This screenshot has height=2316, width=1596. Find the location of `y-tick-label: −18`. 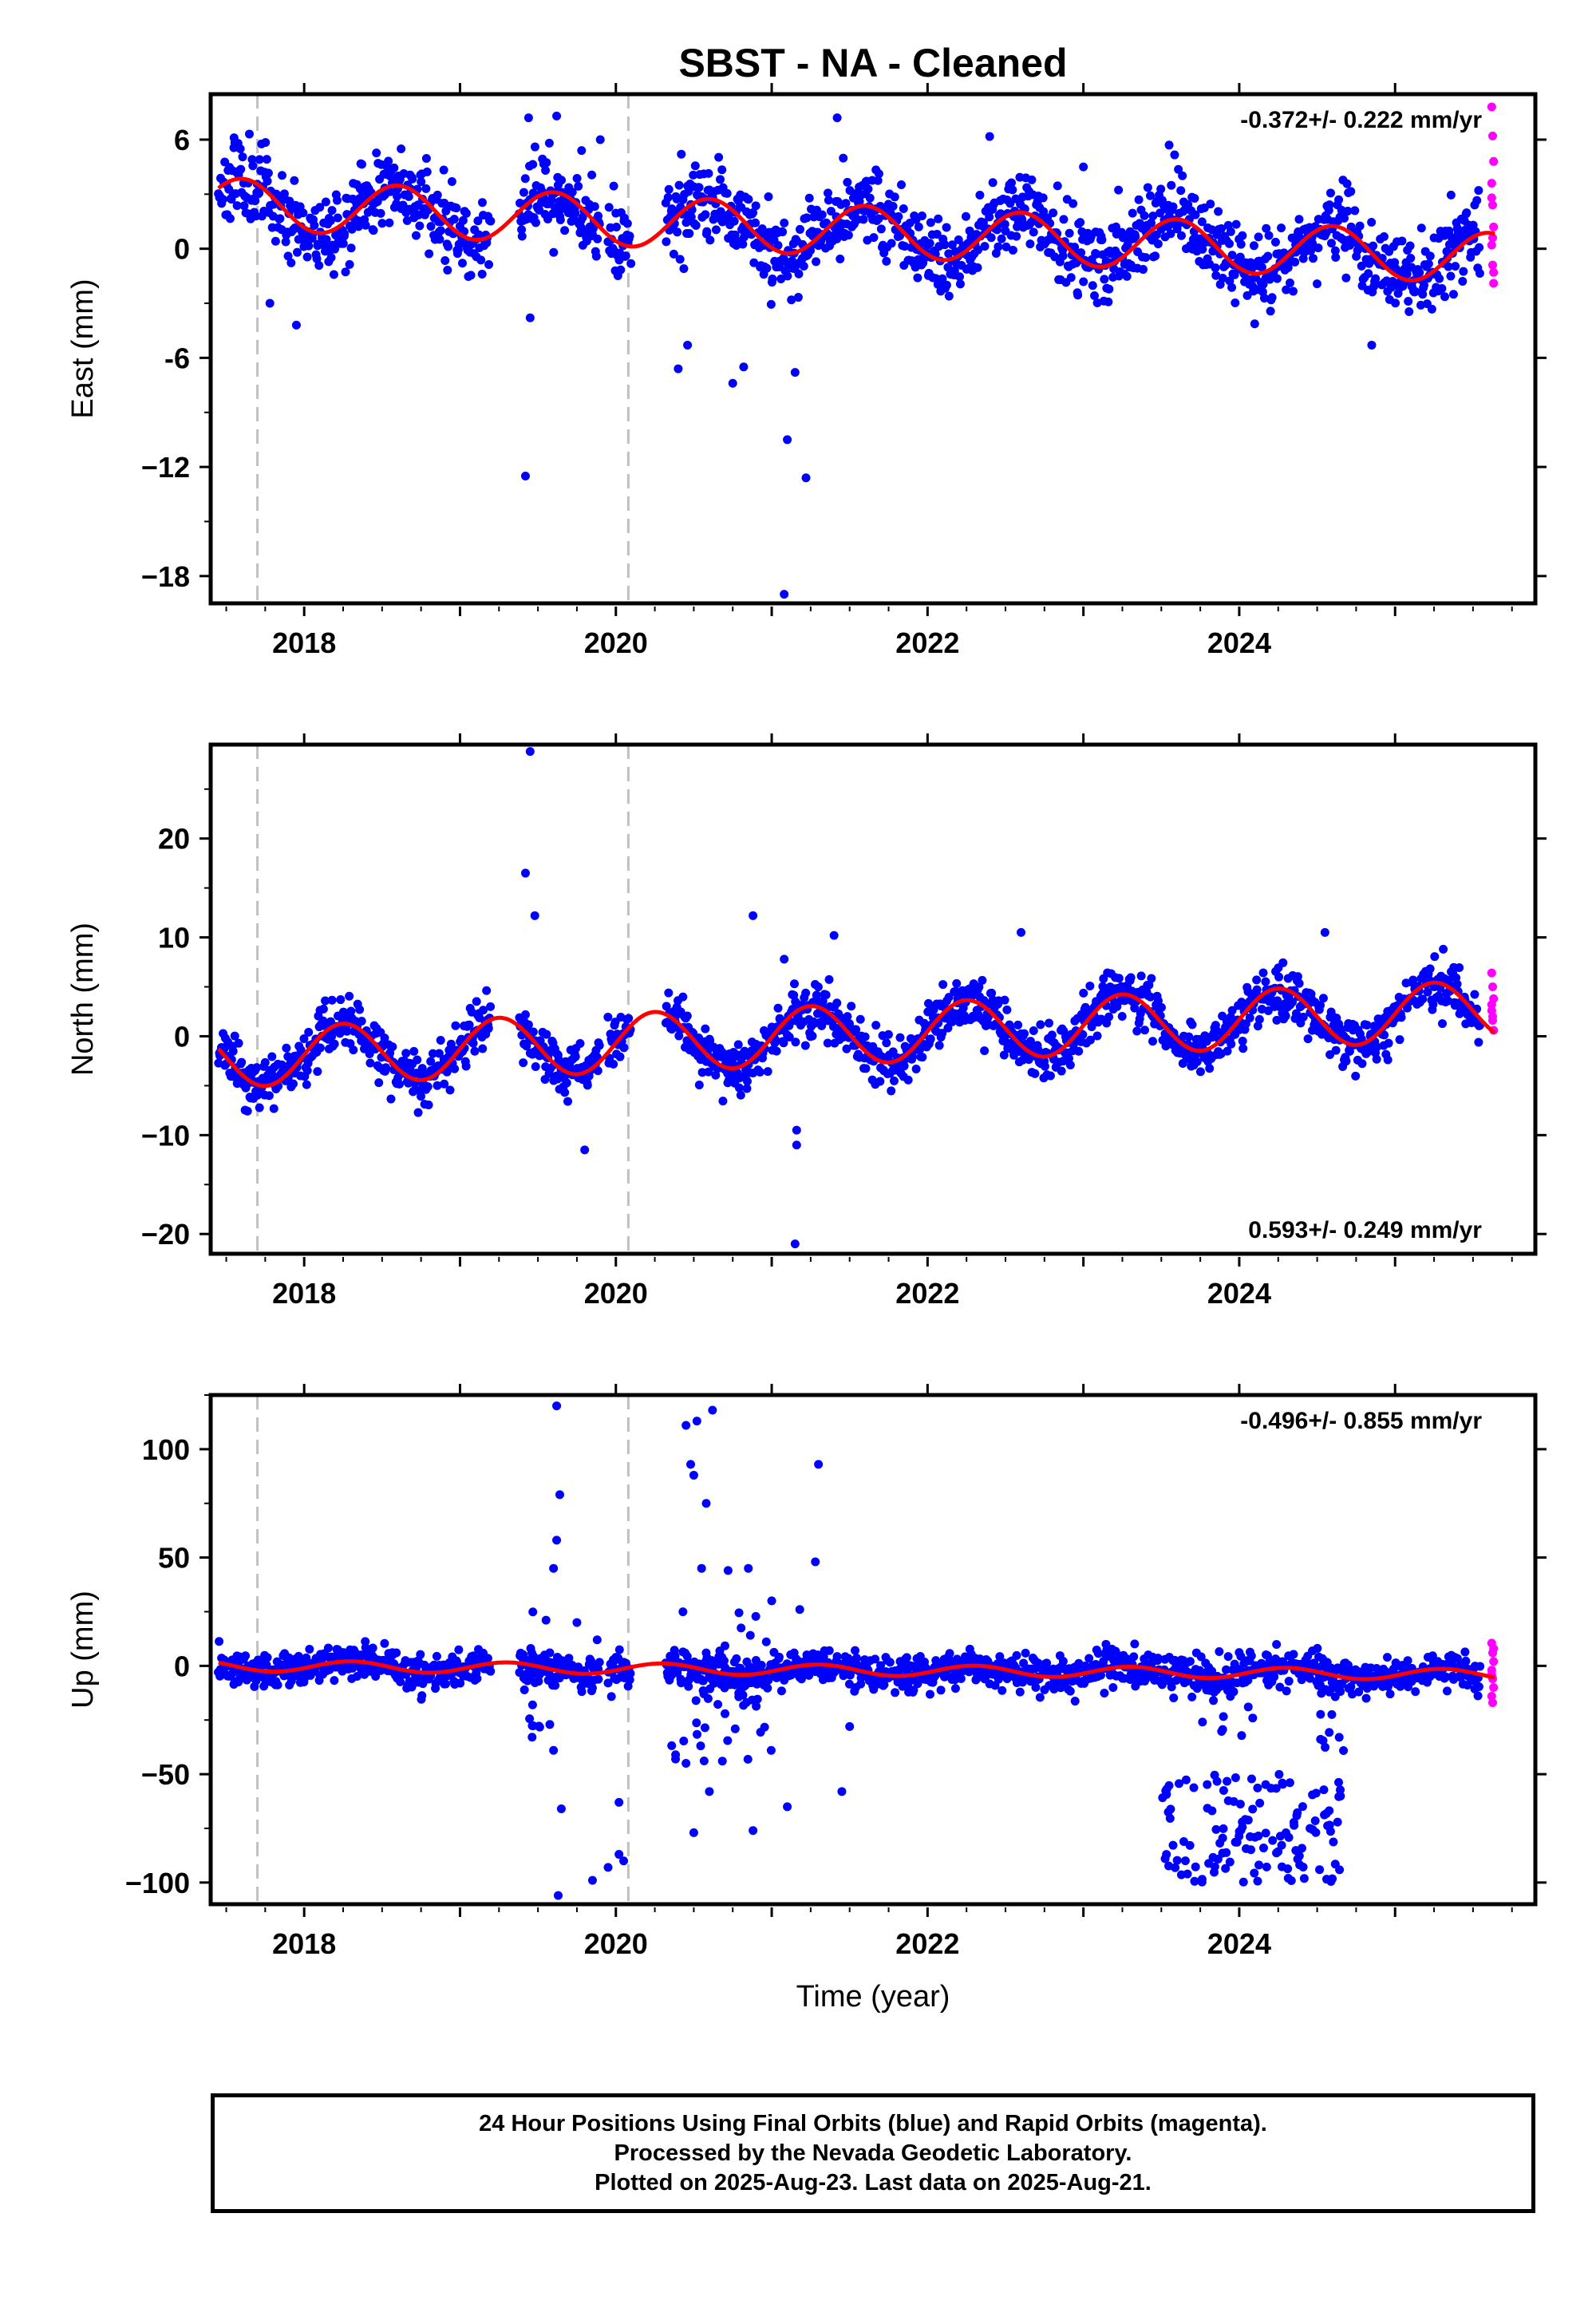

y-tick-label: −18 is located at coordinates (165, 576).